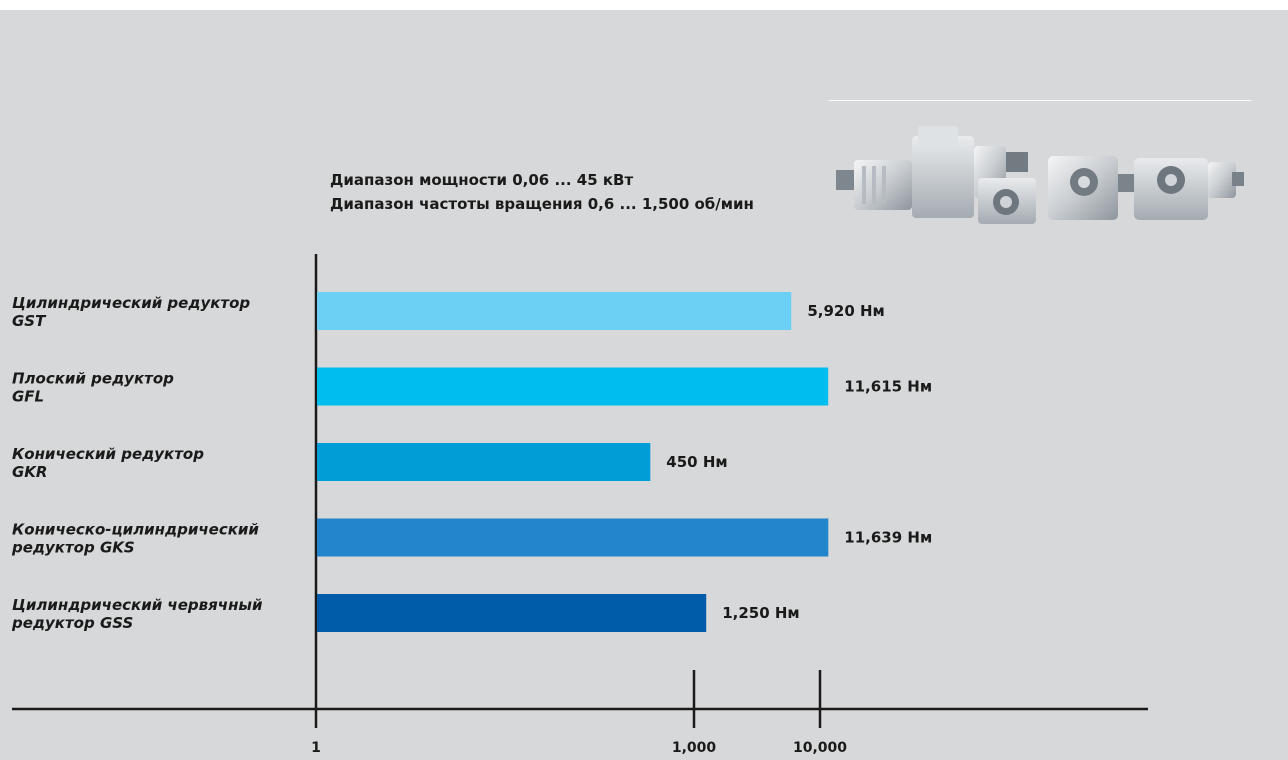 This screenshot has width=1288, height=760. I want to click on category-label-2-0: Конический редуктор, so click(108, 454).